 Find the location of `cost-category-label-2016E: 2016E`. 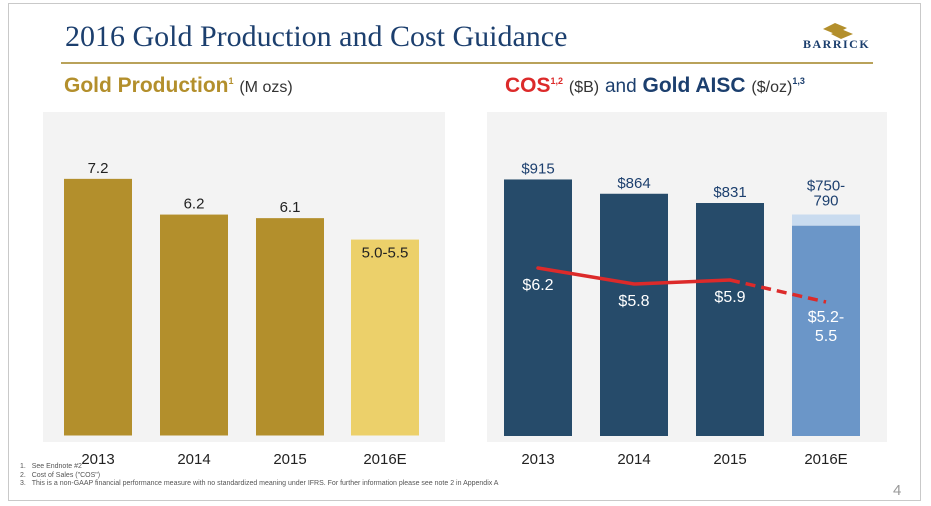

cost-category-label-2016E: 2016E is located at coordinates (825, 459).